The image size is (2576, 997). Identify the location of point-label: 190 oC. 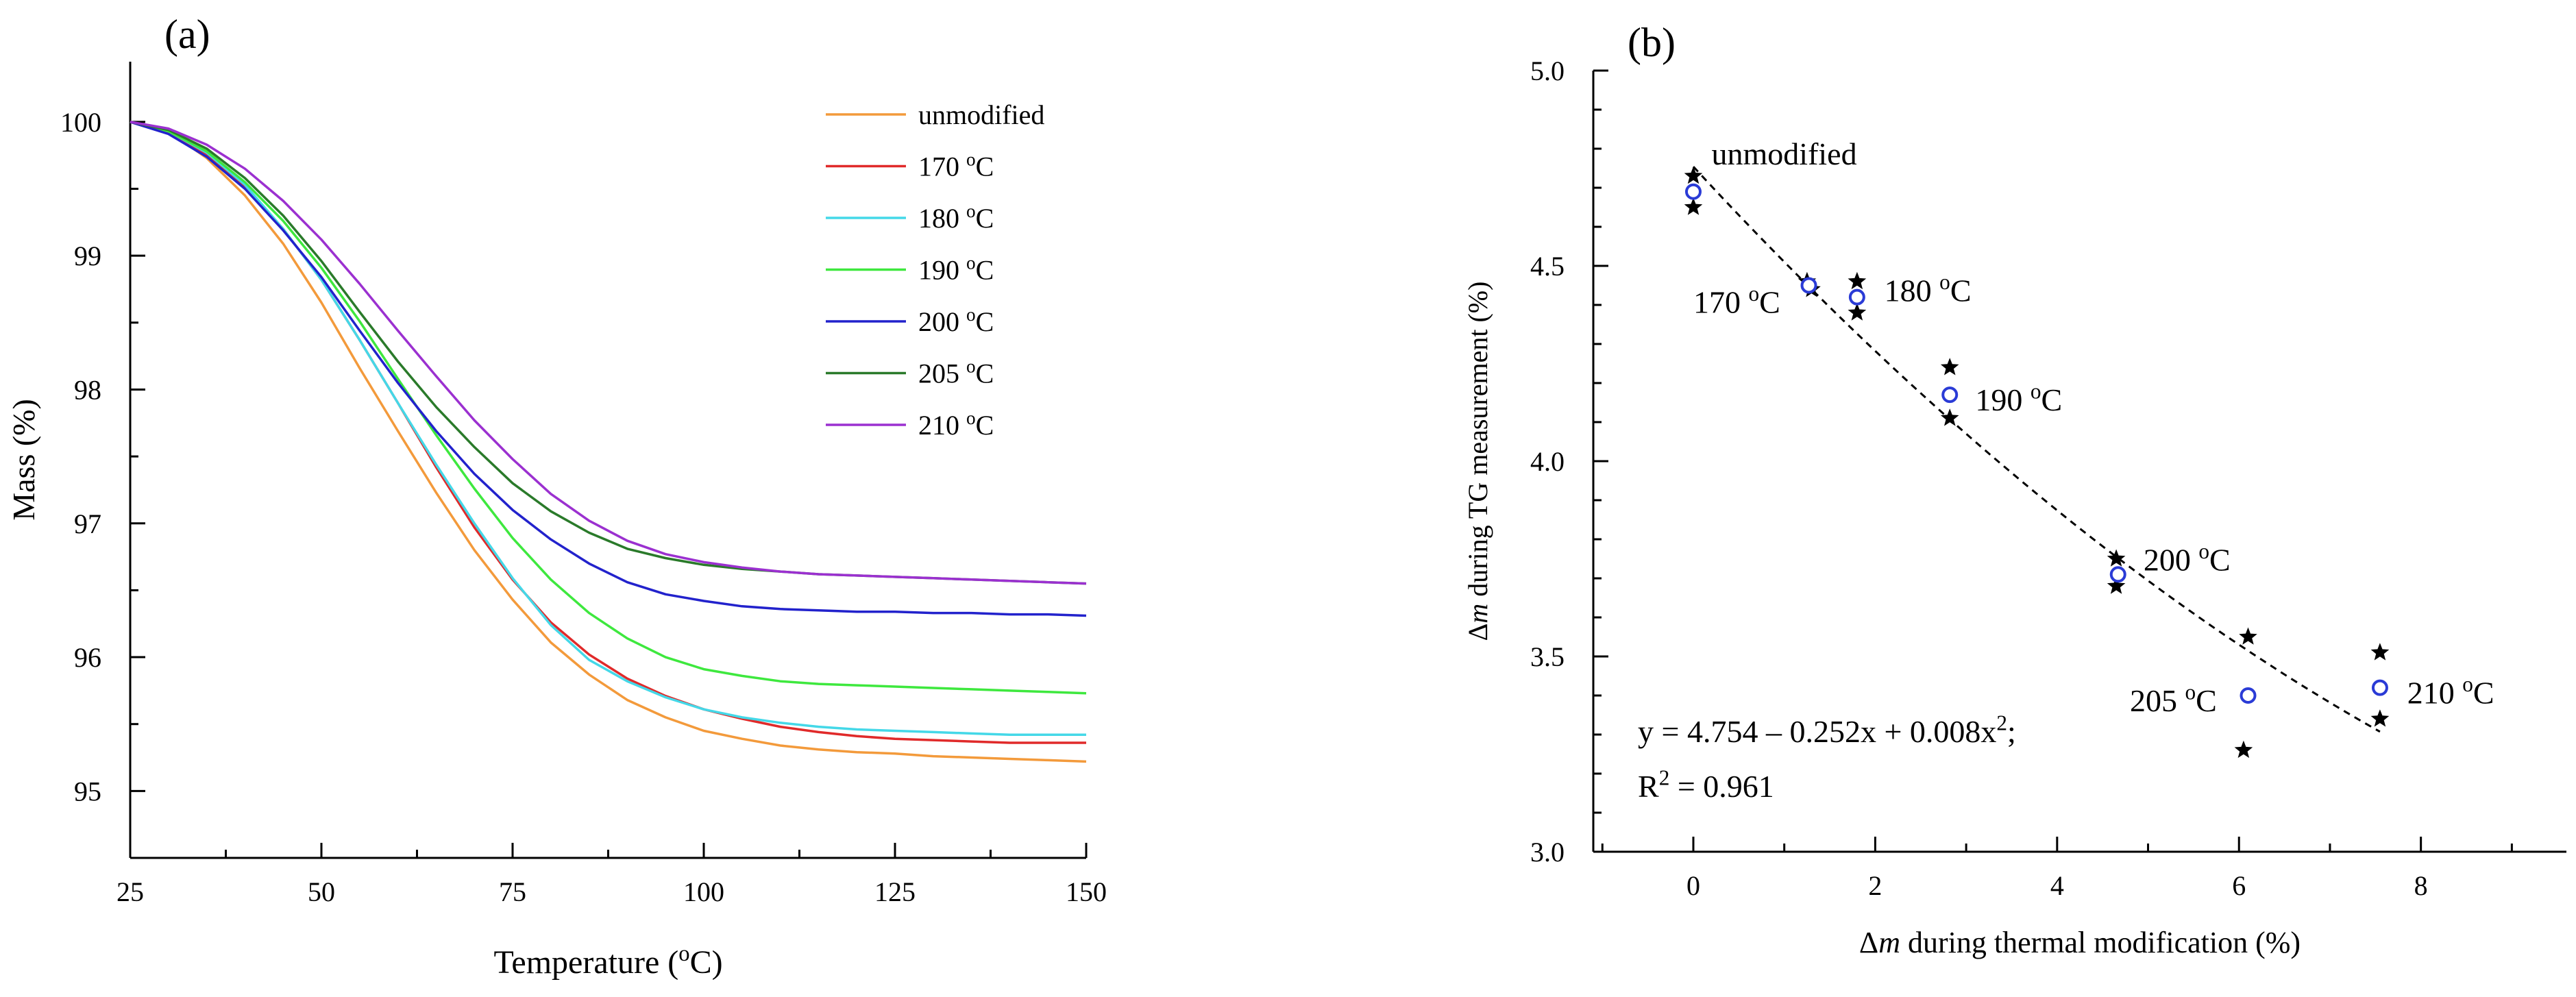
(2019, 398).